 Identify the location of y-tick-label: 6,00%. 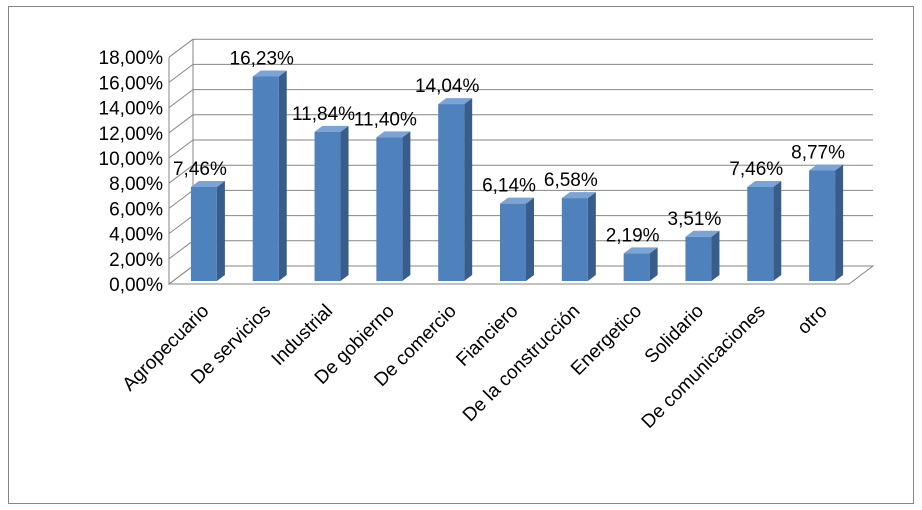
(136, 209).